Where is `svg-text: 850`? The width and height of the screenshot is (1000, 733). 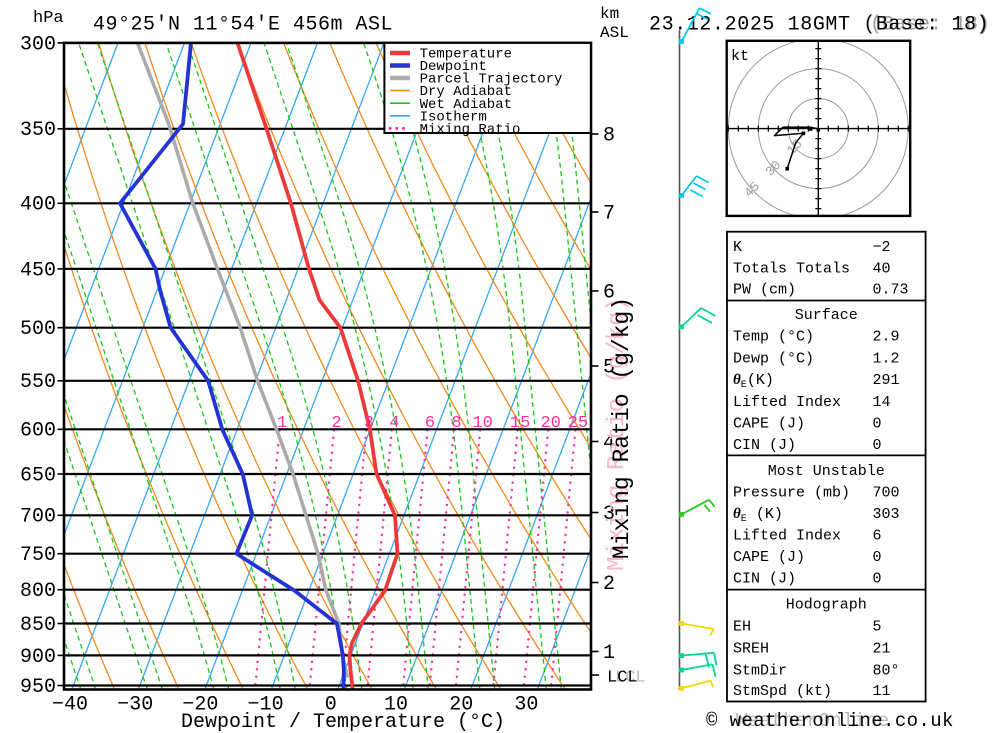
svg-text: 850 is located at coordinates (38, 625).